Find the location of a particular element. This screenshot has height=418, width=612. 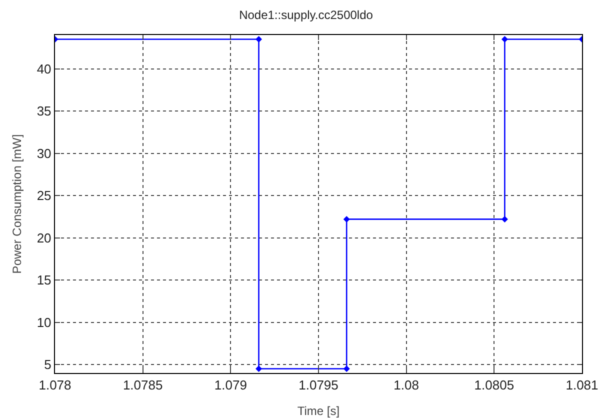

y-tick-label: 25 is located at coordinates (44, 196).